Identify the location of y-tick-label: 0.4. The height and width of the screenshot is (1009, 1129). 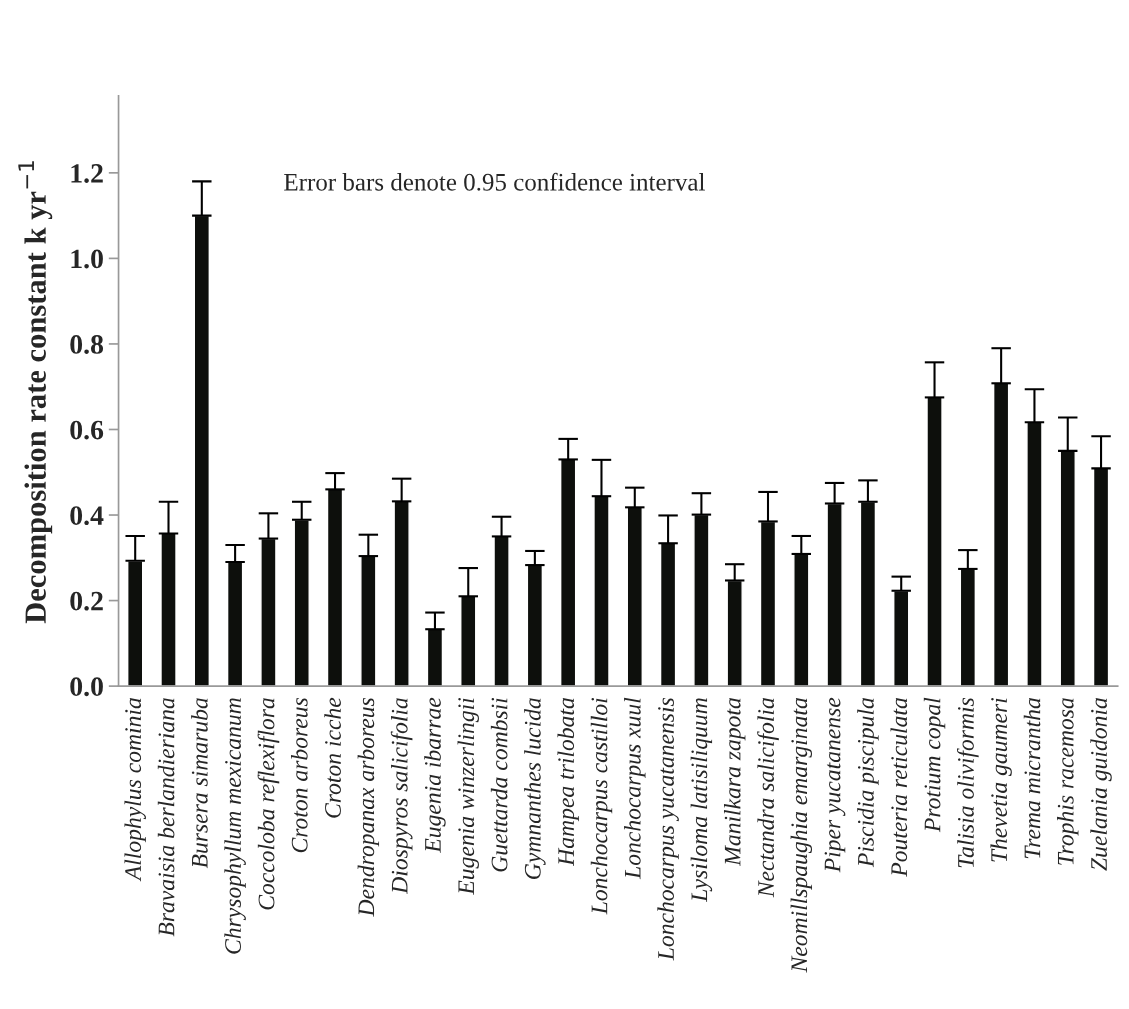
(87, 516).